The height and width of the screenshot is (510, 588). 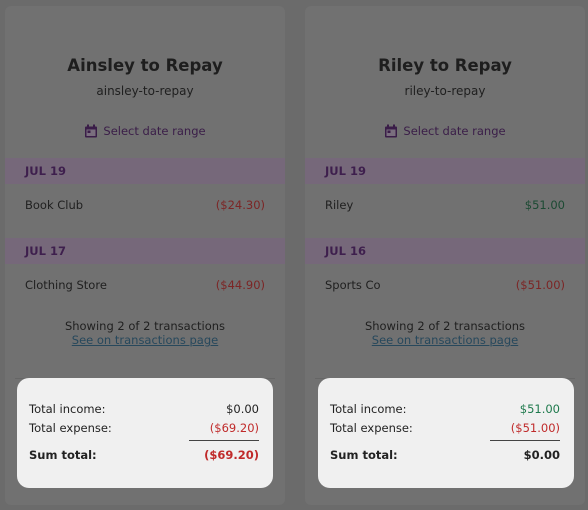 I want to click on date-group-header: JUL 17, so click(x=145, y=251).